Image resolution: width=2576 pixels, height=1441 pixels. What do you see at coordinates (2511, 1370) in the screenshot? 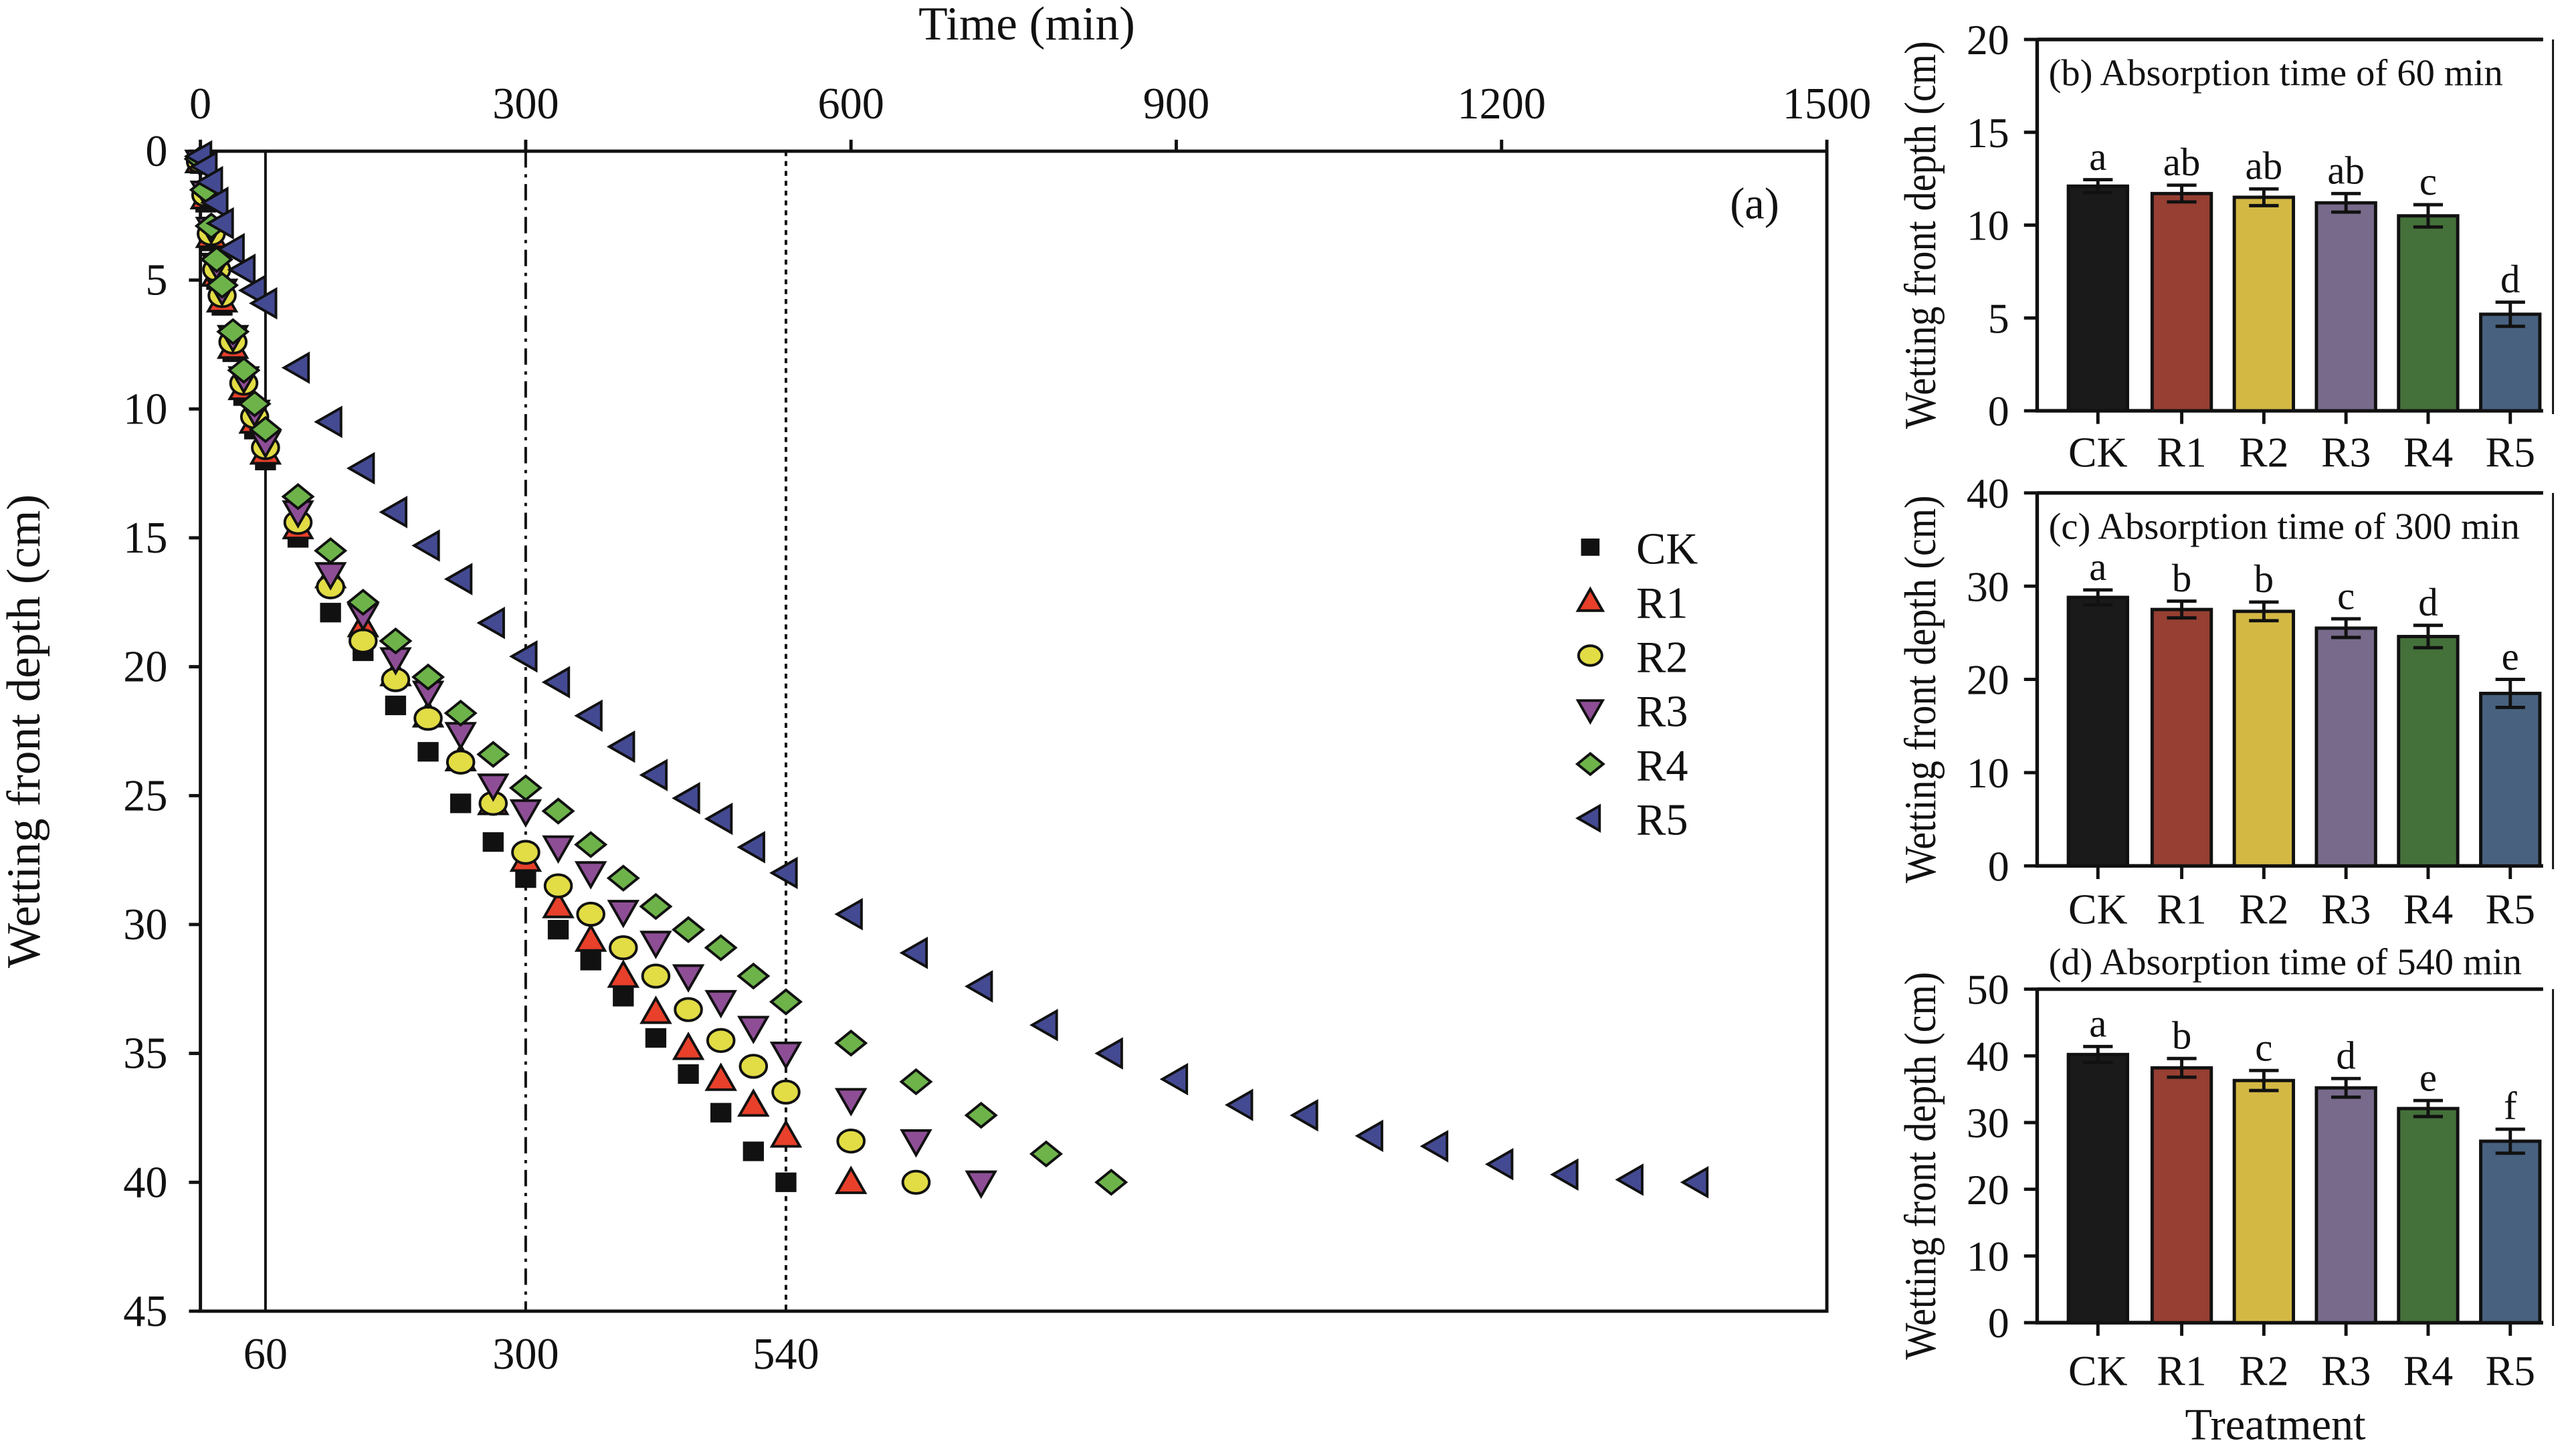
I see `category-label: R5` at bounding box center [2511, 1370].